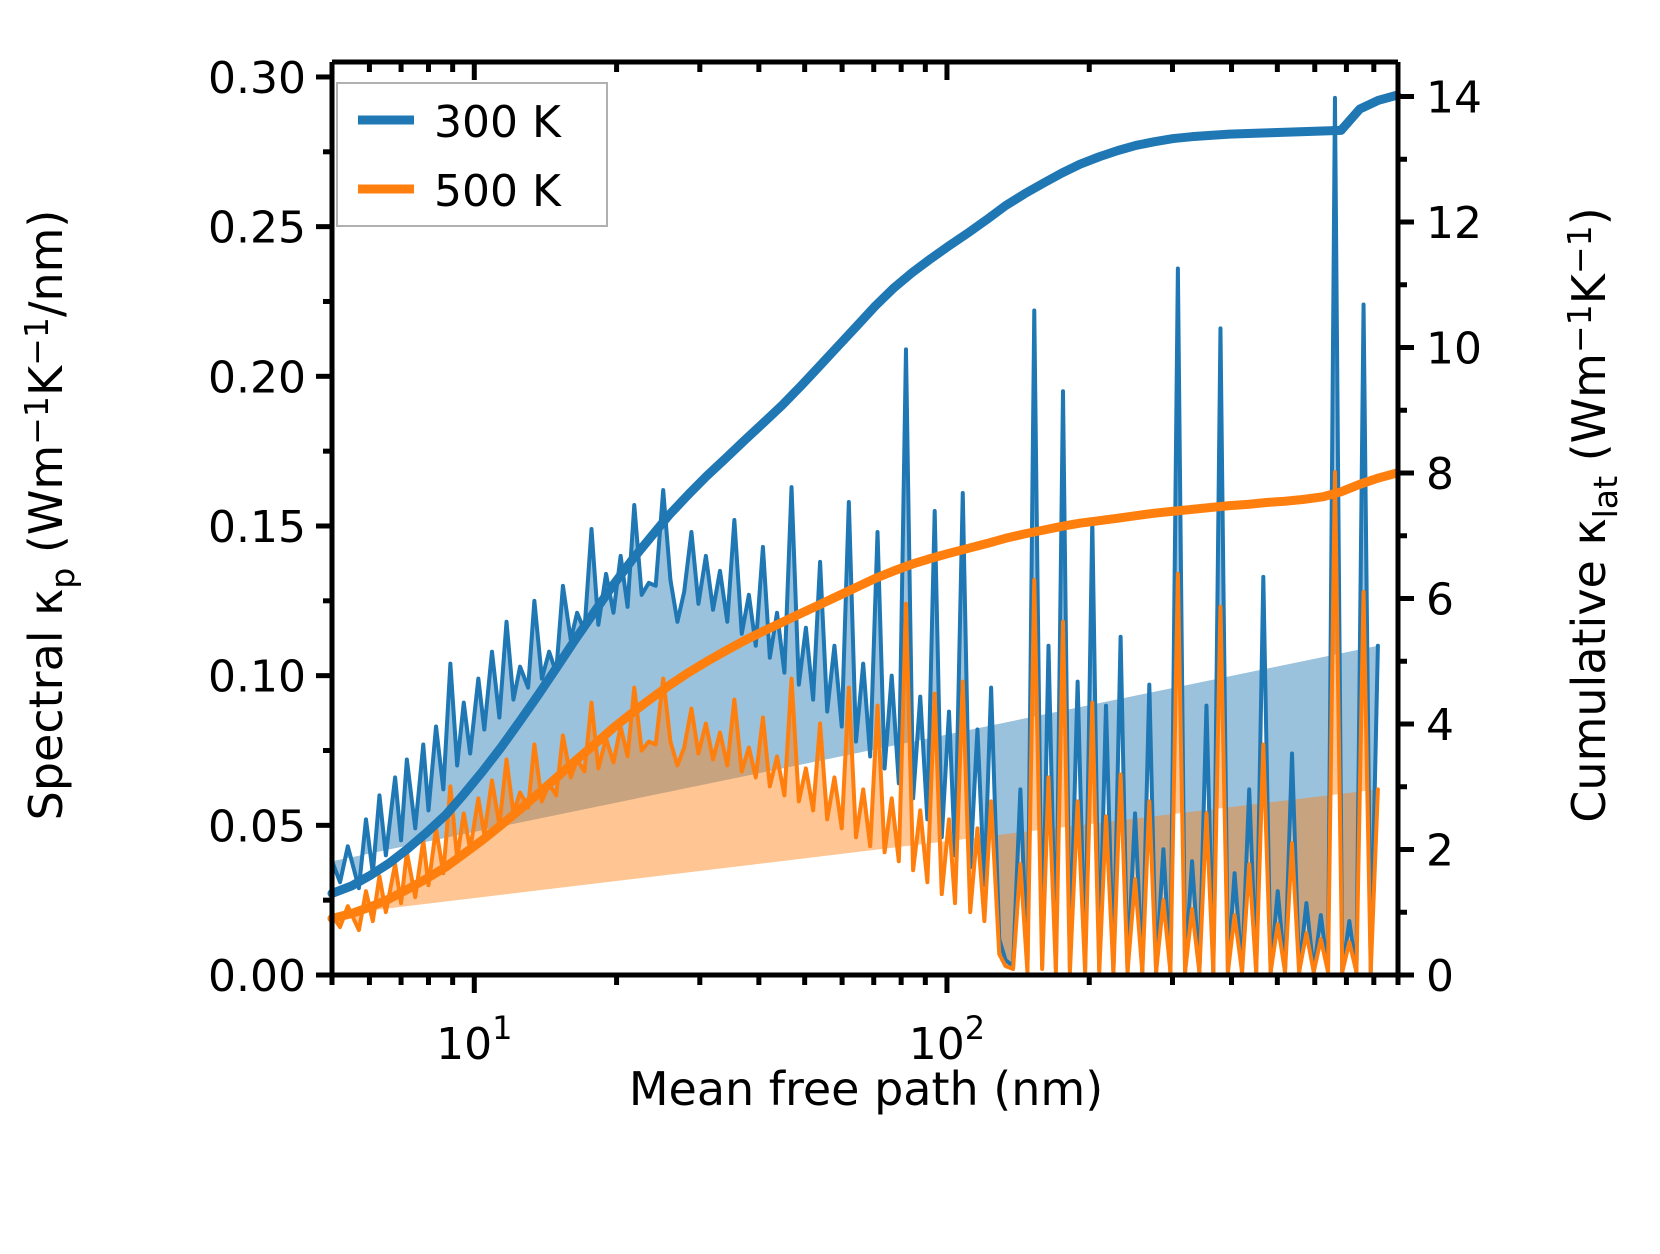 This screenshot has width=1660, height=1254. I want to click on secondary-y-axis-label: Cumulative κlat (Wm−1K−1), so click(1592, 514).